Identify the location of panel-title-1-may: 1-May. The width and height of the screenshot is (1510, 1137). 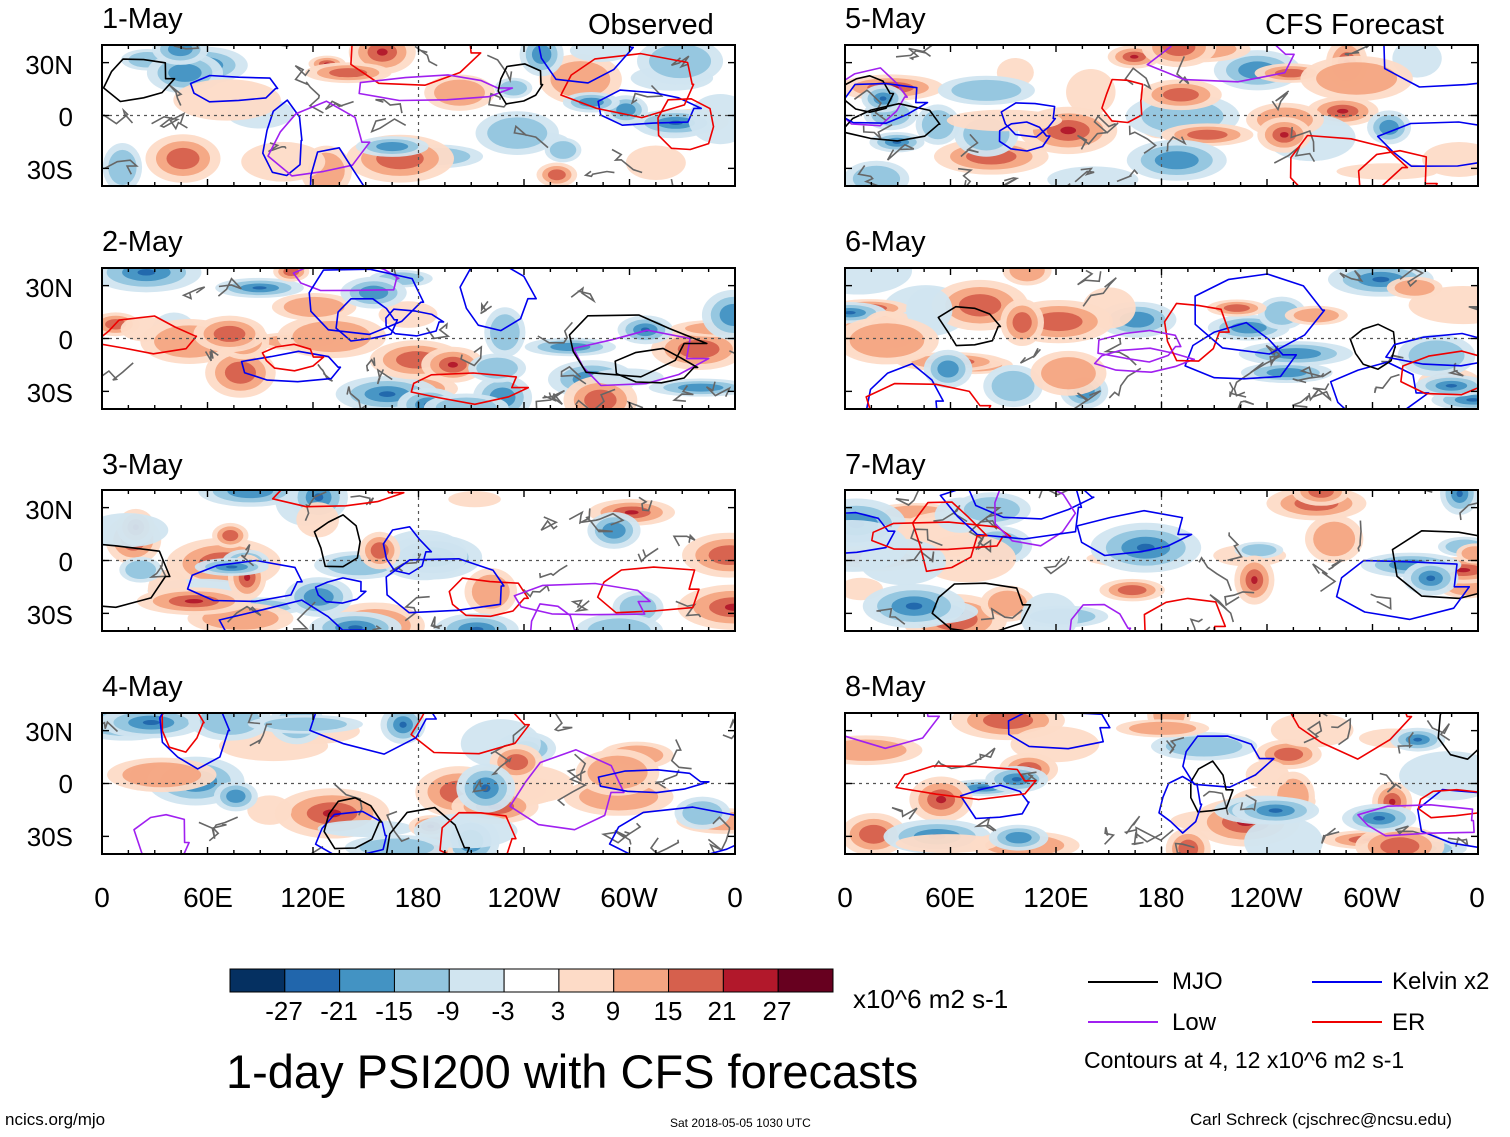
(142, 19).